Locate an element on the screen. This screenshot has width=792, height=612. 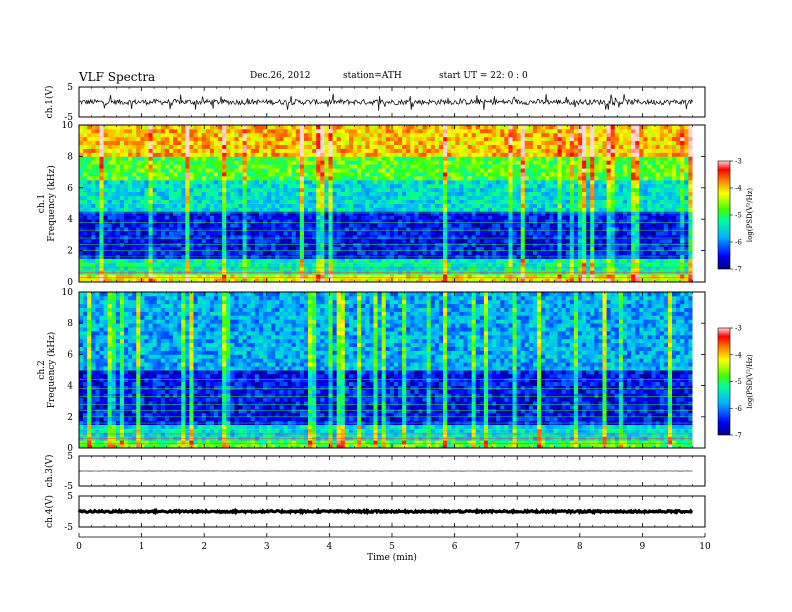
xtick-label: 2 is located at coordinates (204, 547).